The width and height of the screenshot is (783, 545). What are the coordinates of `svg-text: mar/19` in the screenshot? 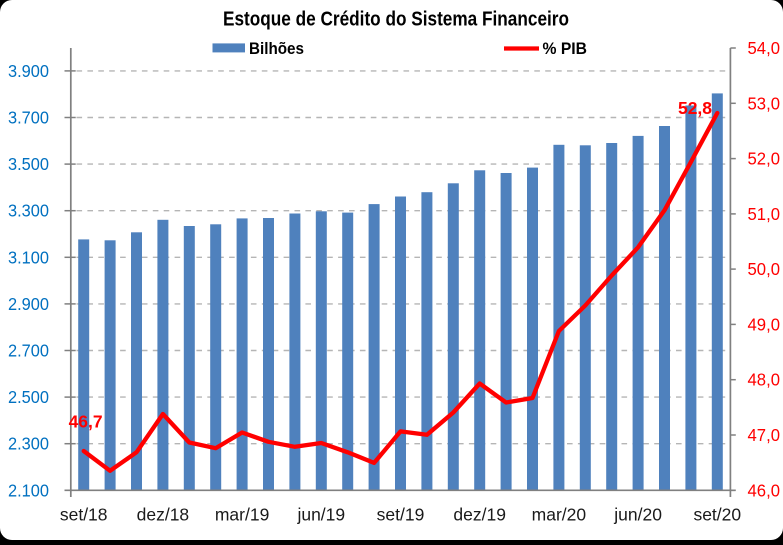 It's located at (242, 515).